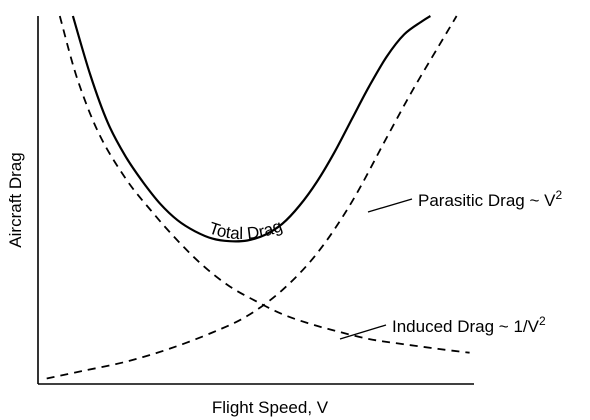 This screenshot has width=590, height=420. Describe the element at coordinates (558, 195) in the screenshot. I see `parasitic-drag-exponent: 2` at that location.